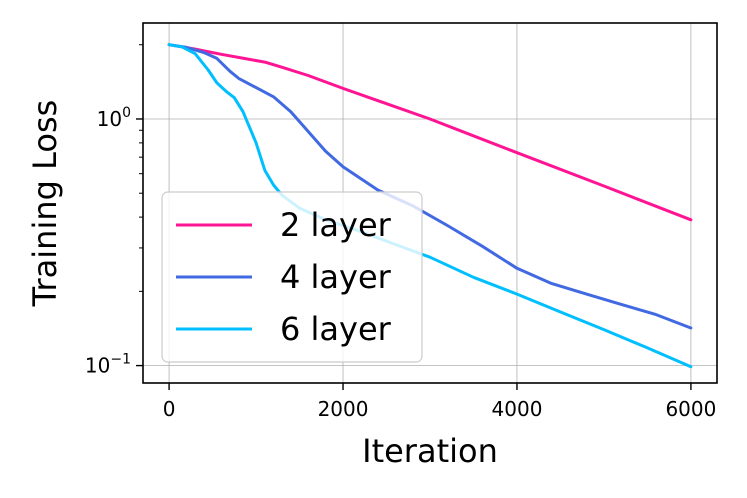 This screenshot has height=498, width=747. I want to click on legend: 2 layer 4 layer 6 layer, so click(292, 277).